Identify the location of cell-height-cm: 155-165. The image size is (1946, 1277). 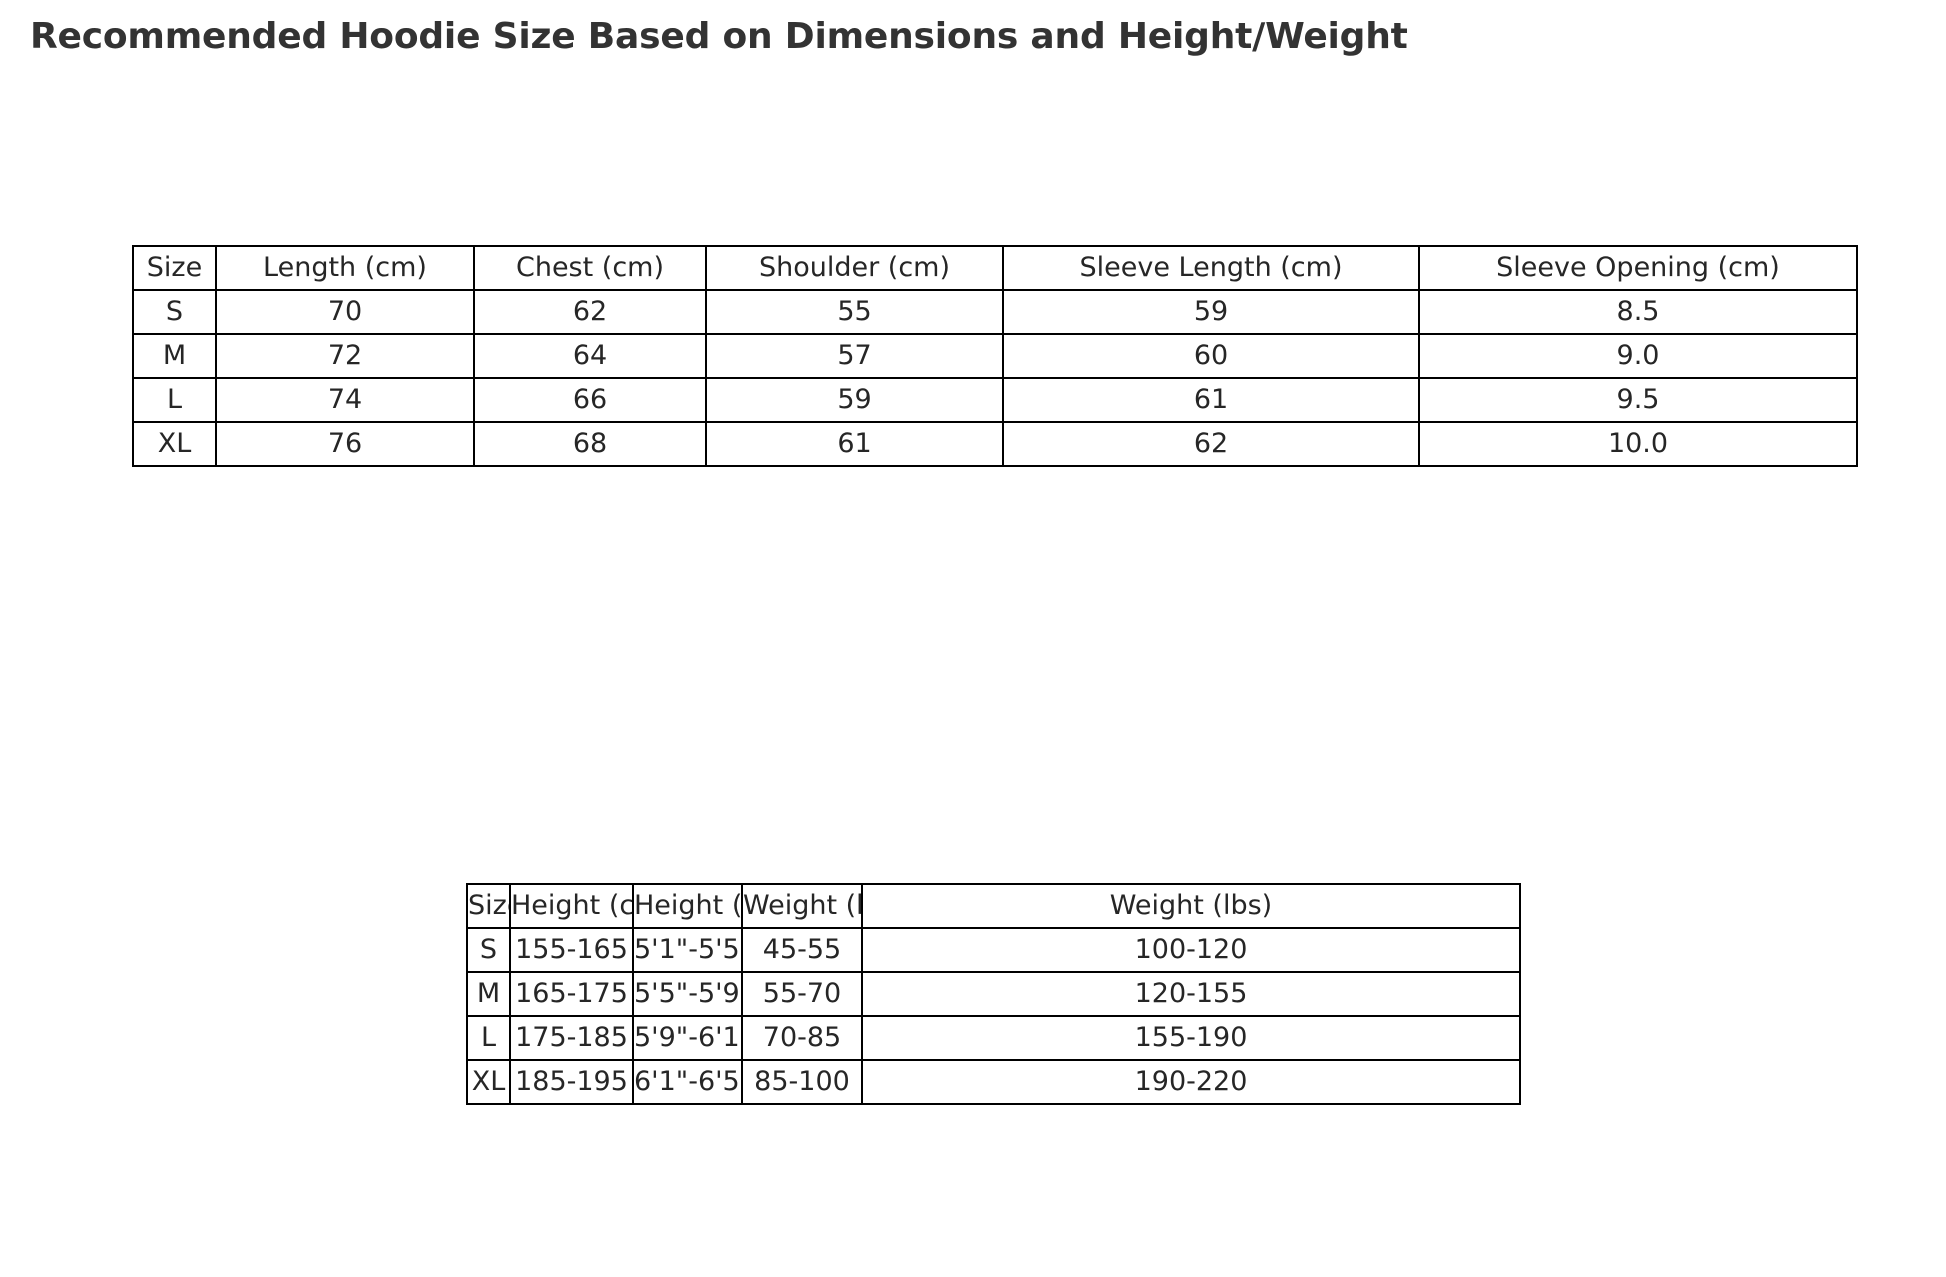
(571, 950).